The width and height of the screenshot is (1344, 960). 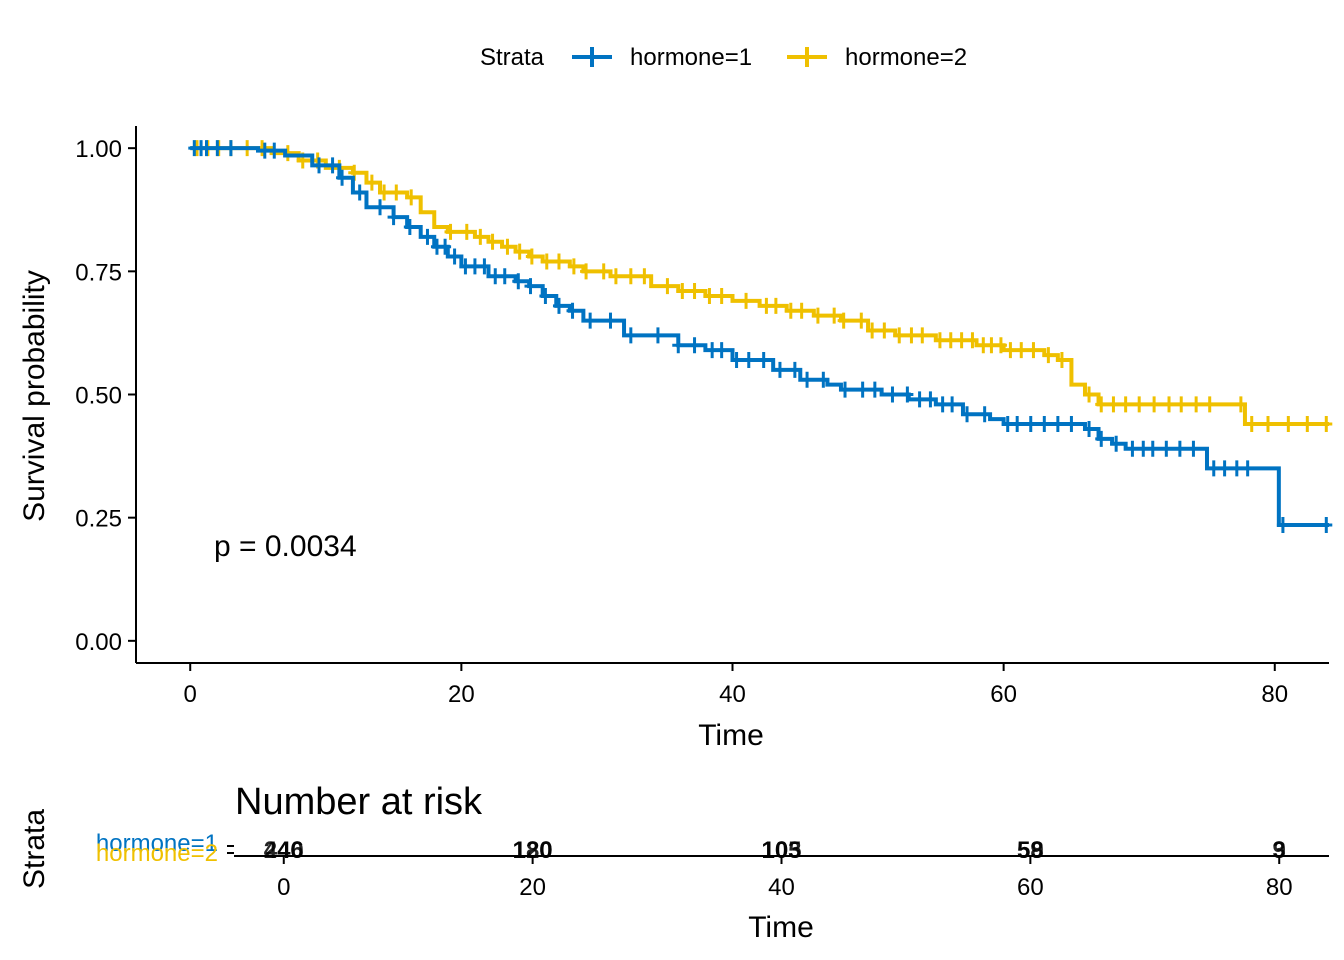 I want to click on risk-row-label-2: hormone=2, so click(x=157, y=853).